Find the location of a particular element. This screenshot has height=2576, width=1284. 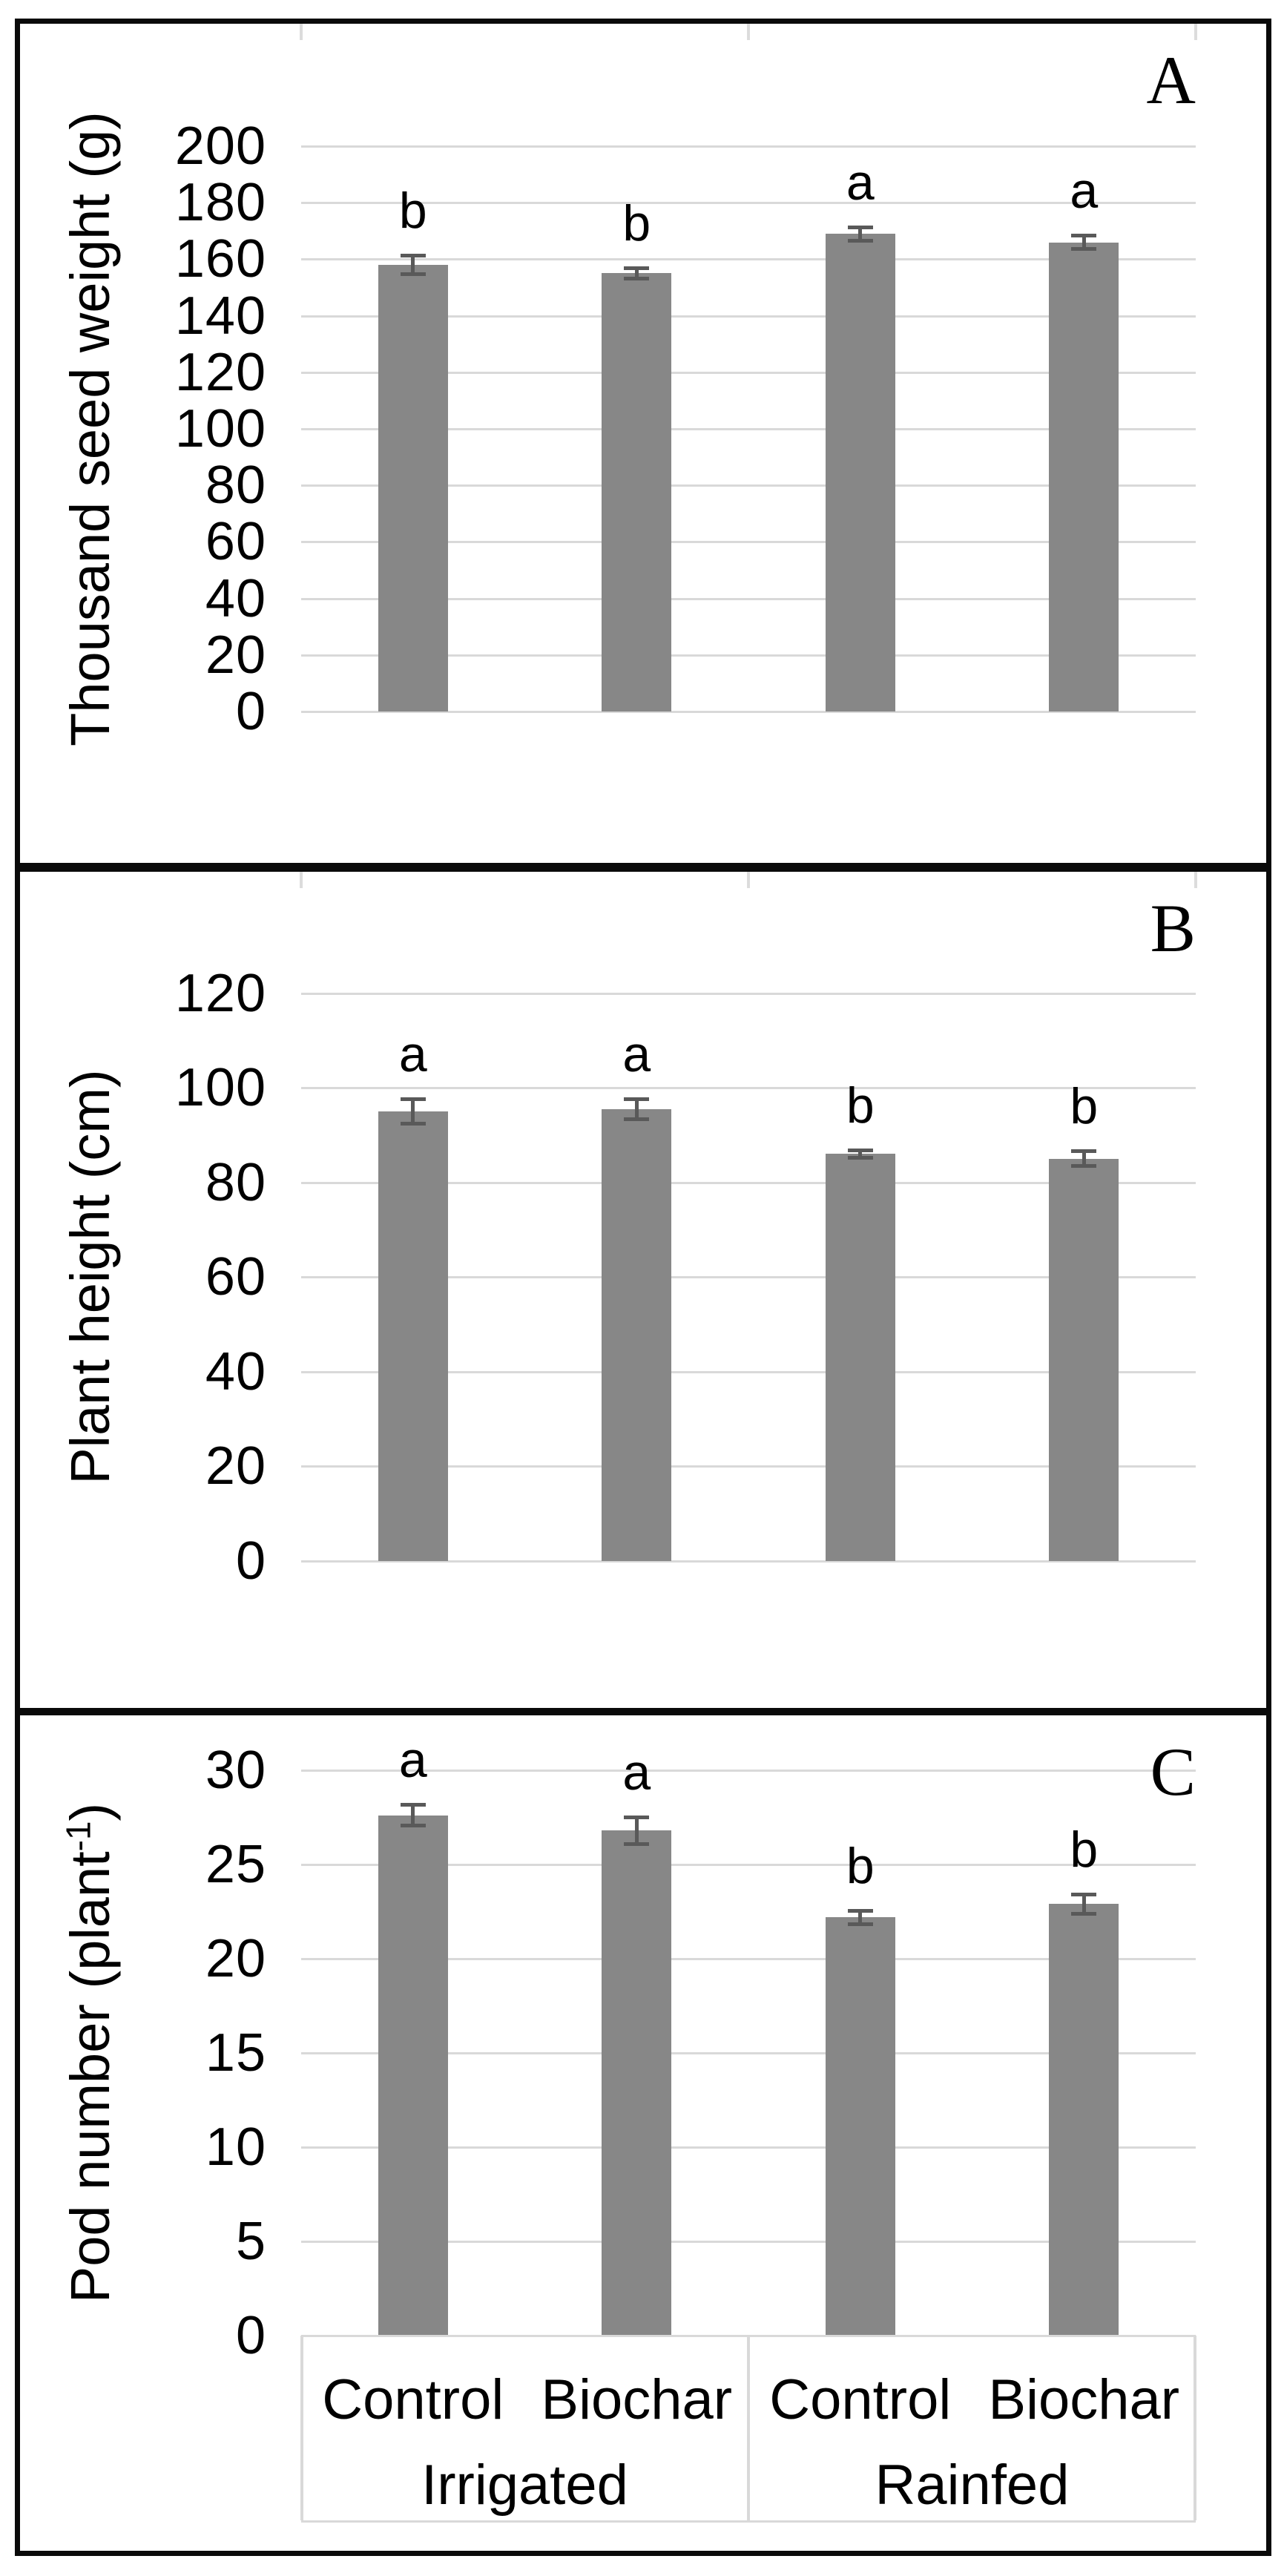

y-axis-label: Plant height (cm) is located at coordinates (90, 1276).